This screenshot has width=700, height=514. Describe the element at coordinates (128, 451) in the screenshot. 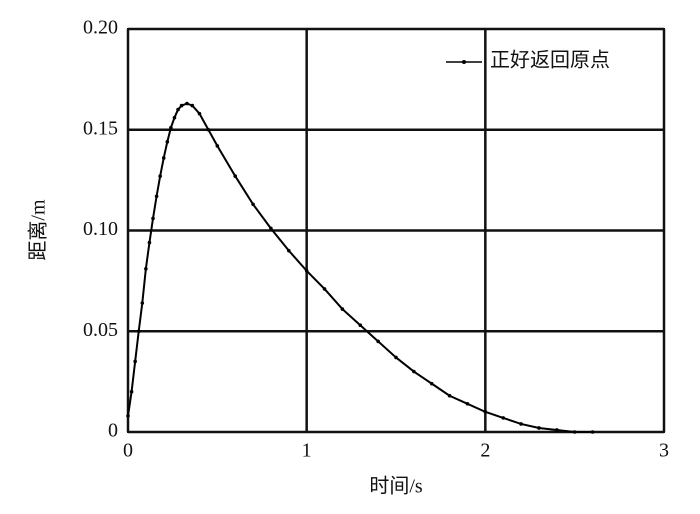

I see `x-tick-label: 0` at that location.